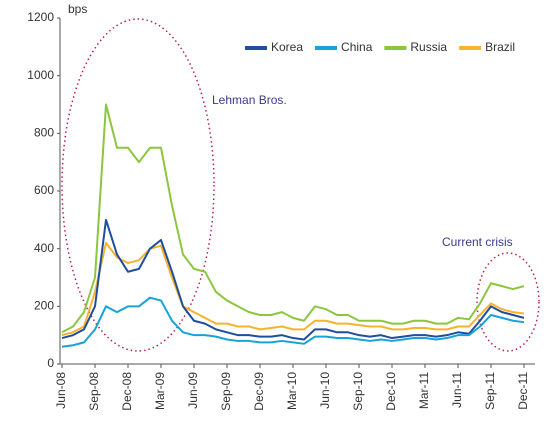 The width and height of the screenshot is (550, 423). What do you see at coordinates (428, 47) in the screenshot?
I see `legend-label: Russia` at bounding box center [428, 47].